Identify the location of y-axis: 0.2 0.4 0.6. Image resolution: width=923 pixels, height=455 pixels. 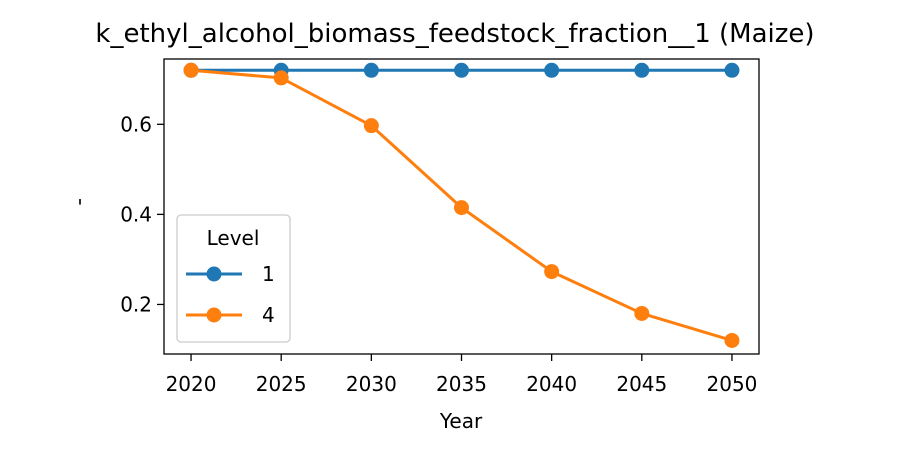
(142, 214).